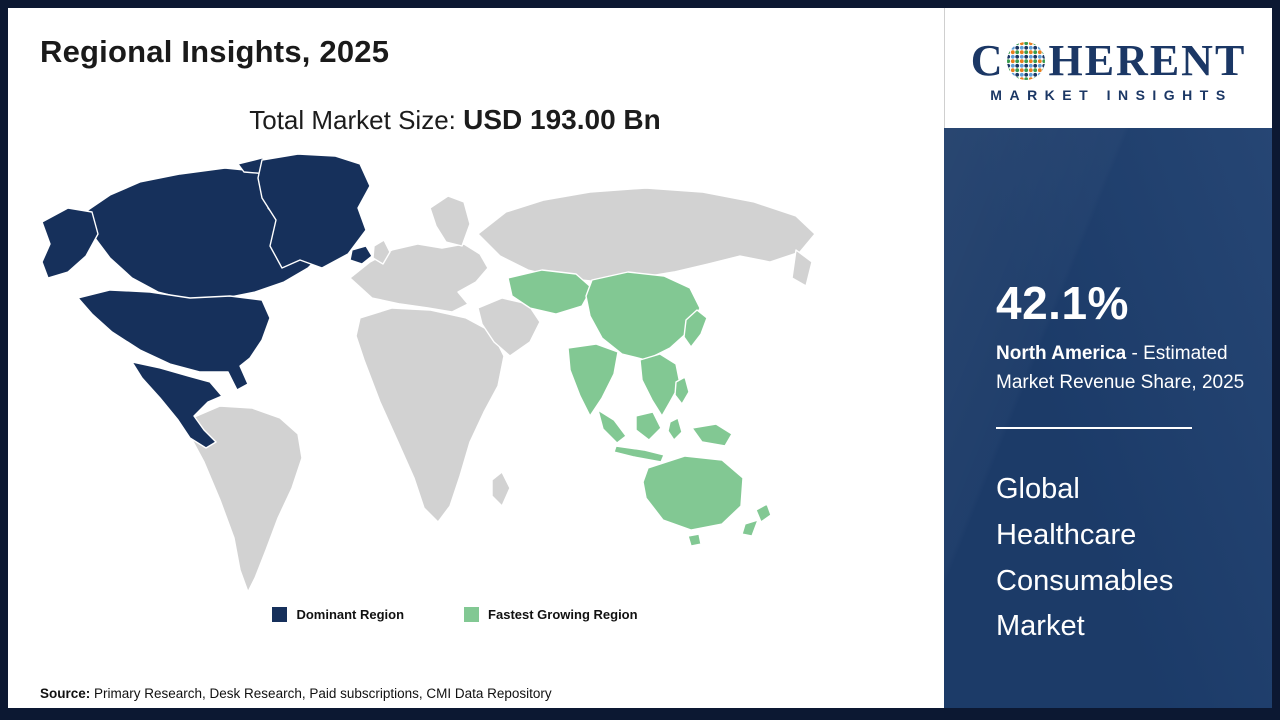  I want to click on legend-item-fastest: Fastest Growing Region, so click(551, 614).